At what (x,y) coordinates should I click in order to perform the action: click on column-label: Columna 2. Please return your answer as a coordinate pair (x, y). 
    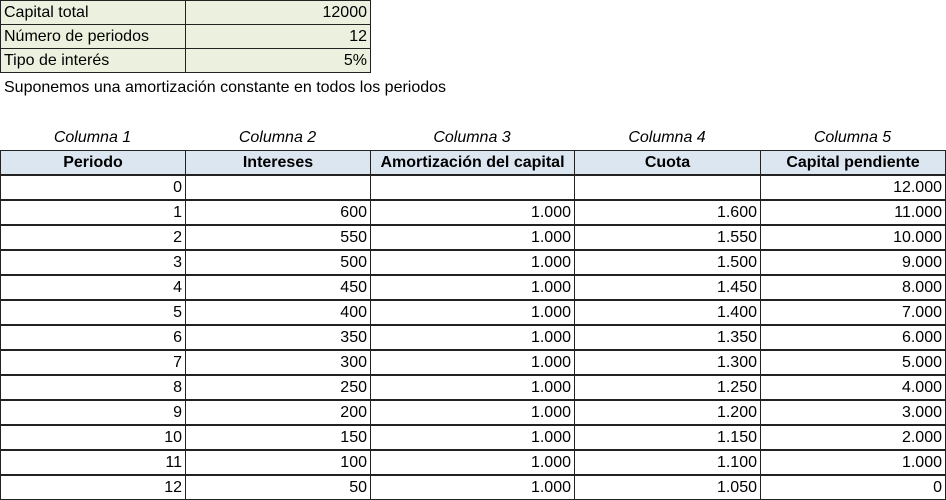
    Looking at the image, I should click on (277, 137).